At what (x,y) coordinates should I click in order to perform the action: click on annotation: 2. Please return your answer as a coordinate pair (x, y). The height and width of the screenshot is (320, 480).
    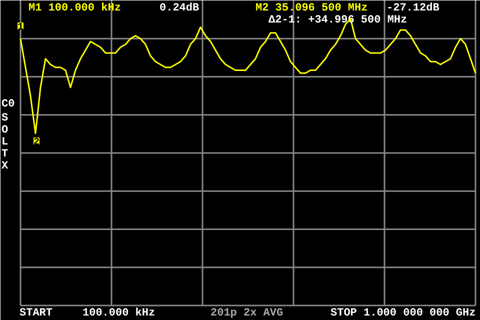
    Looking at the image, I should click on (37, 143).